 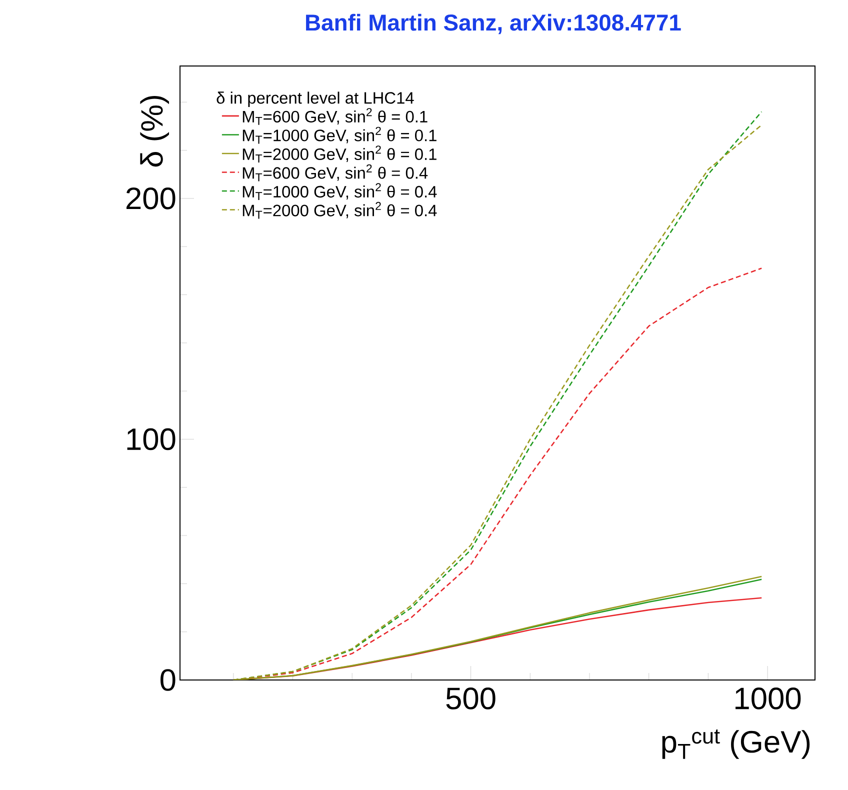 I want to click on legend-label: M$_{T}$=2000 GeV, sin$^{2}$ θ = 0.1, so click(x=339, y=154).